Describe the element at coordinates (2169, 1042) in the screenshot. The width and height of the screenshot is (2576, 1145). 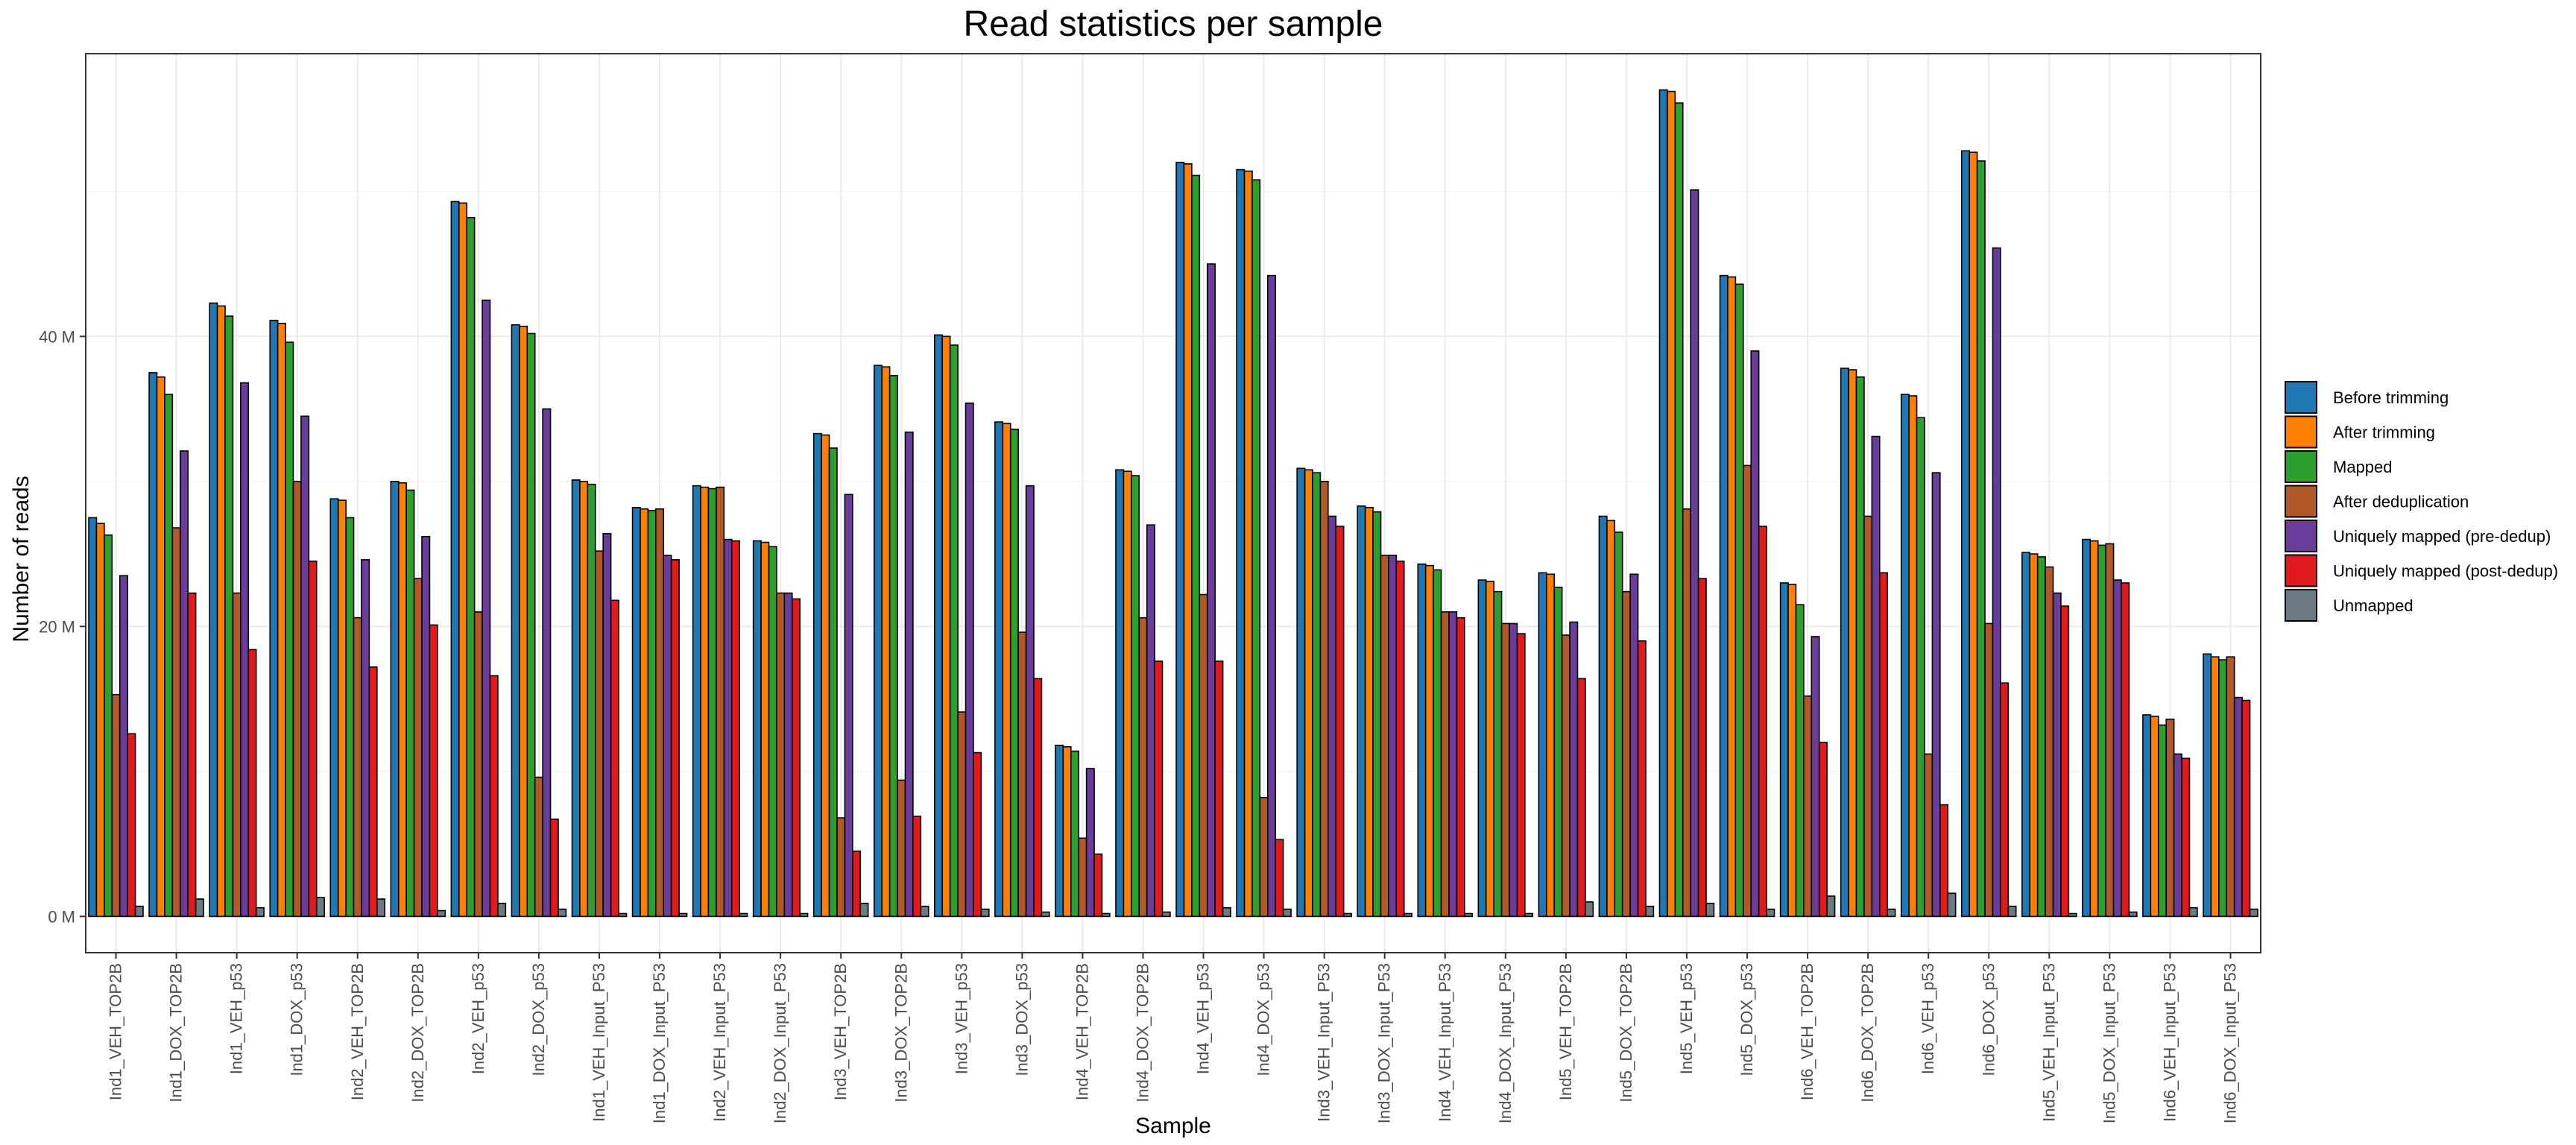
I see `x-tick-label: Ind6_VEH_Input_P53` at that location.